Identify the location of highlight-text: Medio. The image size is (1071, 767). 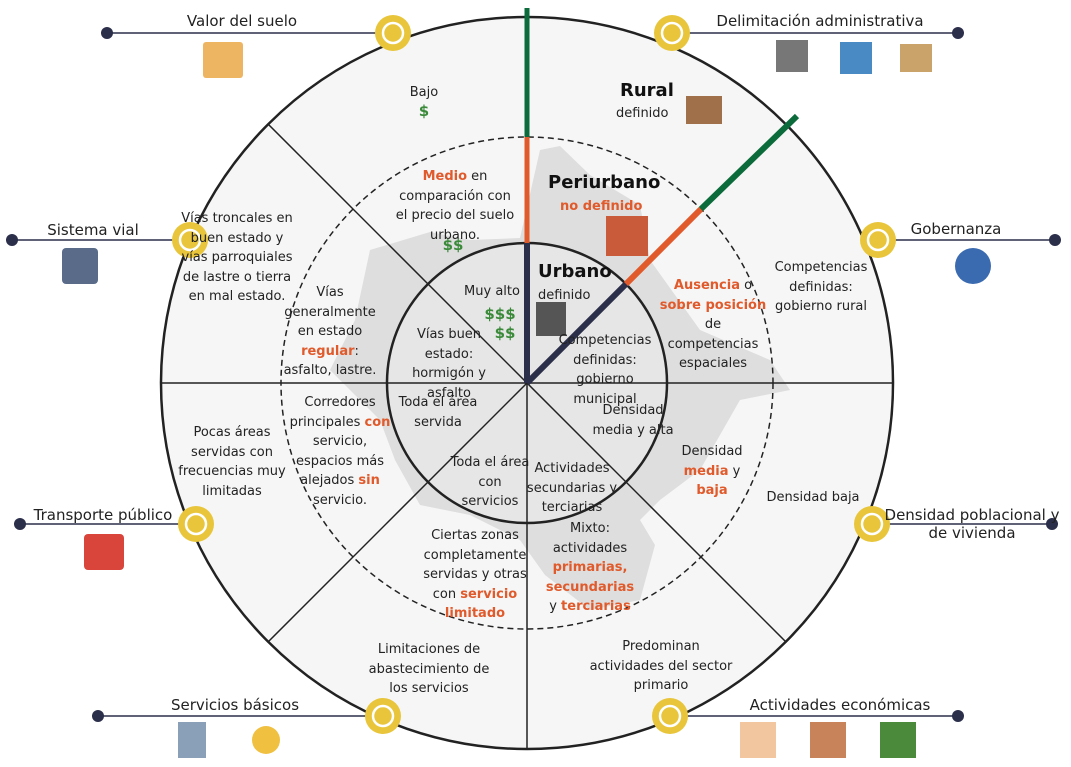
(445, 176).